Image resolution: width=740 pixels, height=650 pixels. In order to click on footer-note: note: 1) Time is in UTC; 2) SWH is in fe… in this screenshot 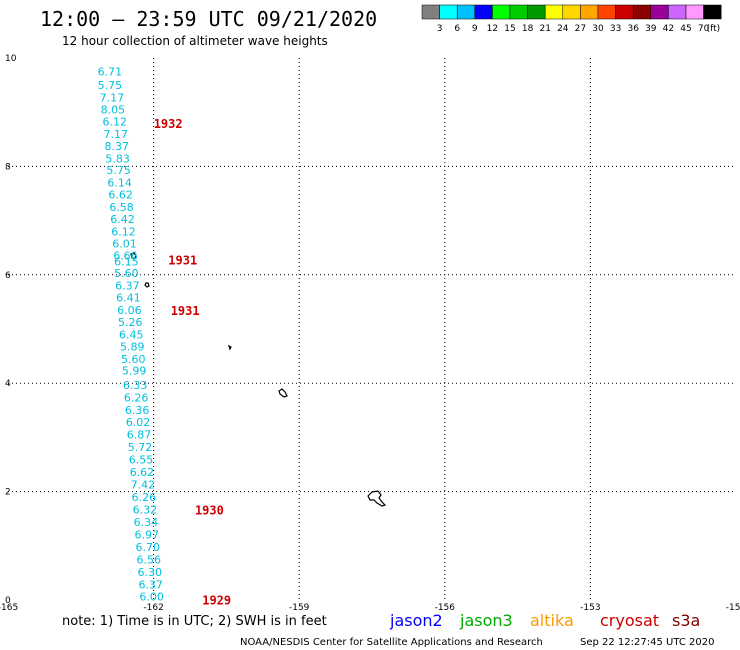, I will do `click(194, 621)`.